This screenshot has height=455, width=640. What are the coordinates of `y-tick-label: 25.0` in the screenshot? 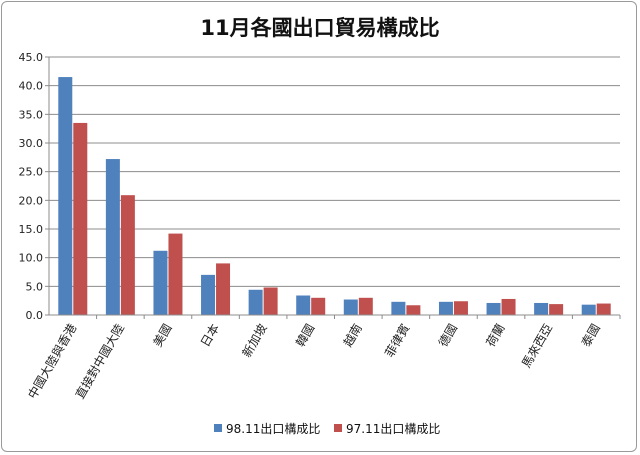 It's located at (31, 172).